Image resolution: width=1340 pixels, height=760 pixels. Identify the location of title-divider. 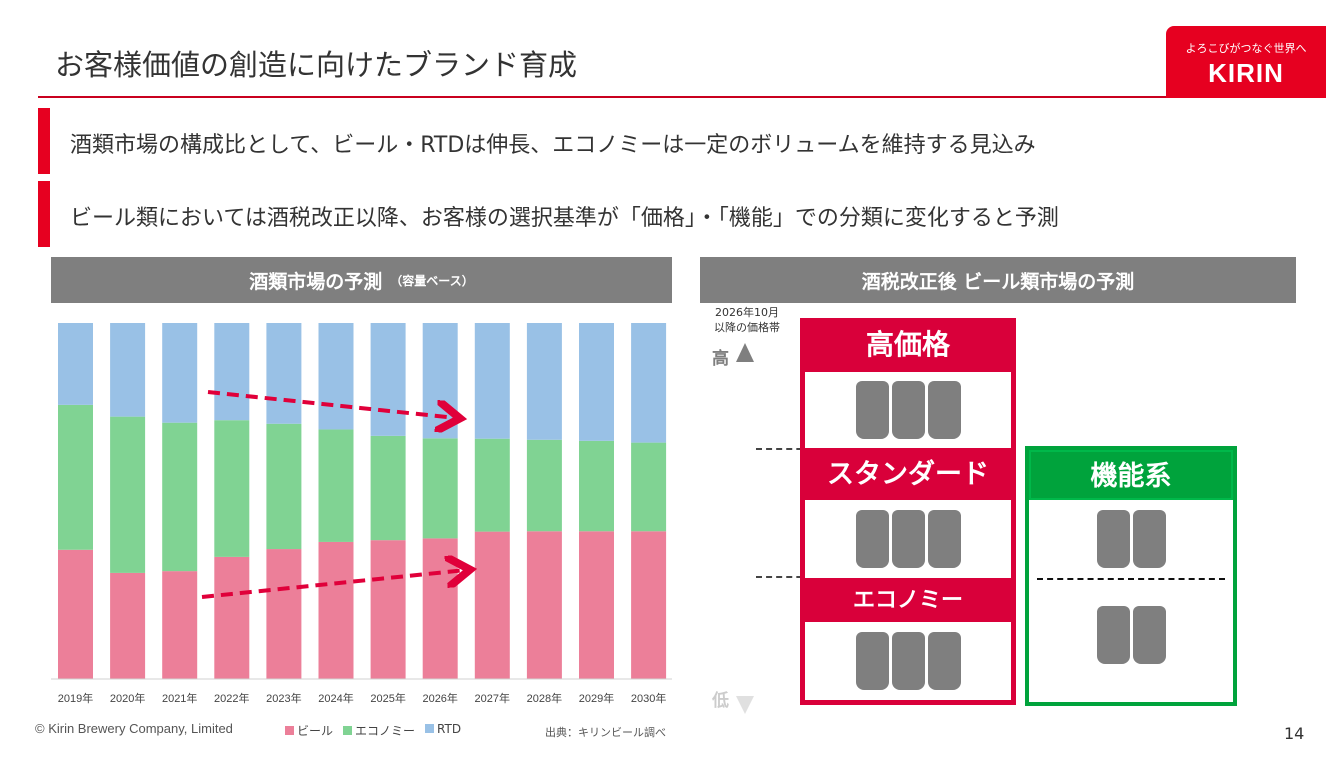
(602, 97).